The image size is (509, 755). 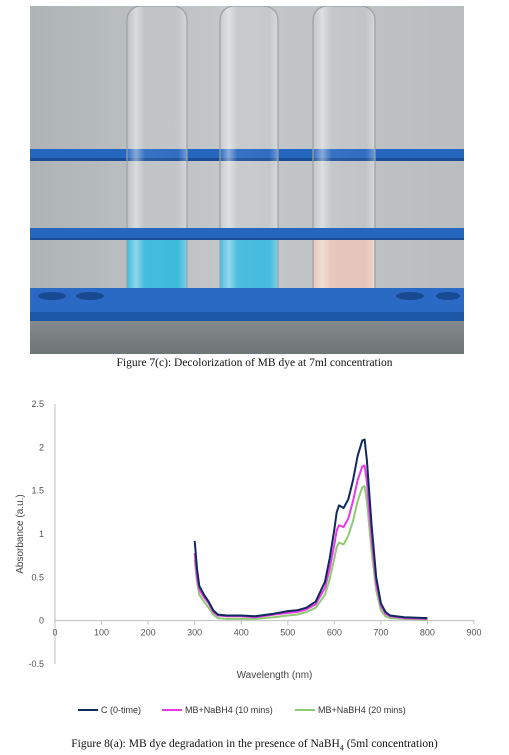 What do you see at coordinates (41, 447) in the screenshot?
I see `y-tick-label: 2` at bounding box center [41, 447].